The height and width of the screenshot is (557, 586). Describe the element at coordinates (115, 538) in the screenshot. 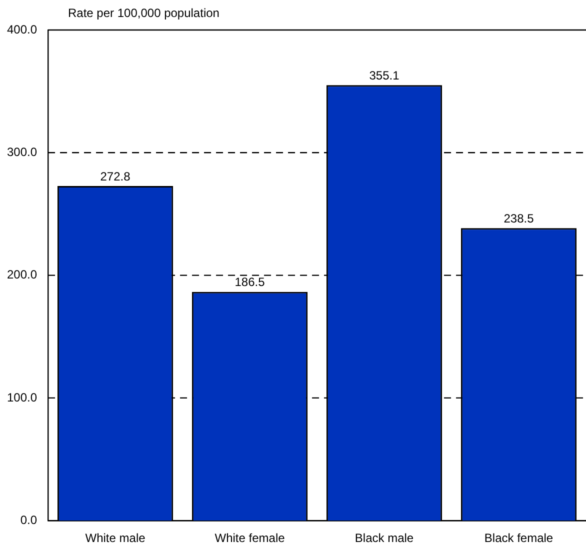

I see `x-tick-label: White male` at that location.